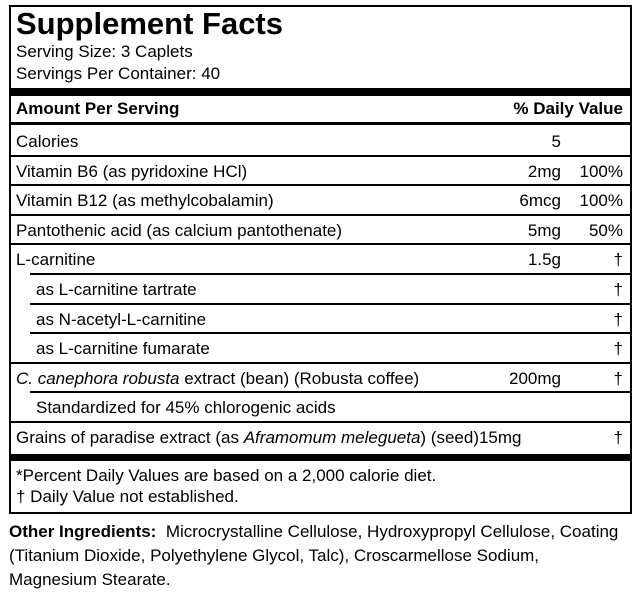 This screenshot has width=639, height=594. Describe the element at coordinates (118, 73) in the screenshot. I see `servings-per-container: Servings Per Container: 40` at that location.